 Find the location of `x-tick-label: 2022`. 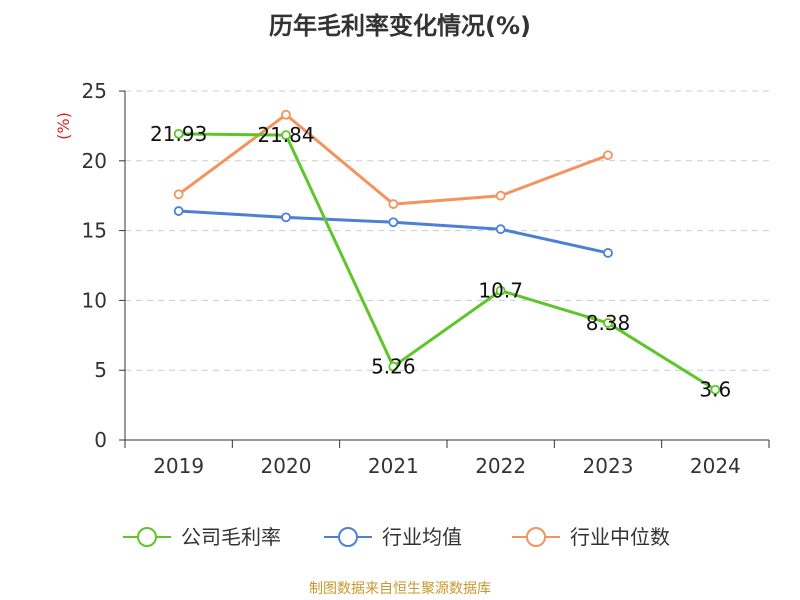

x-tick-label: 2022 is located at coordinates (500, 466).